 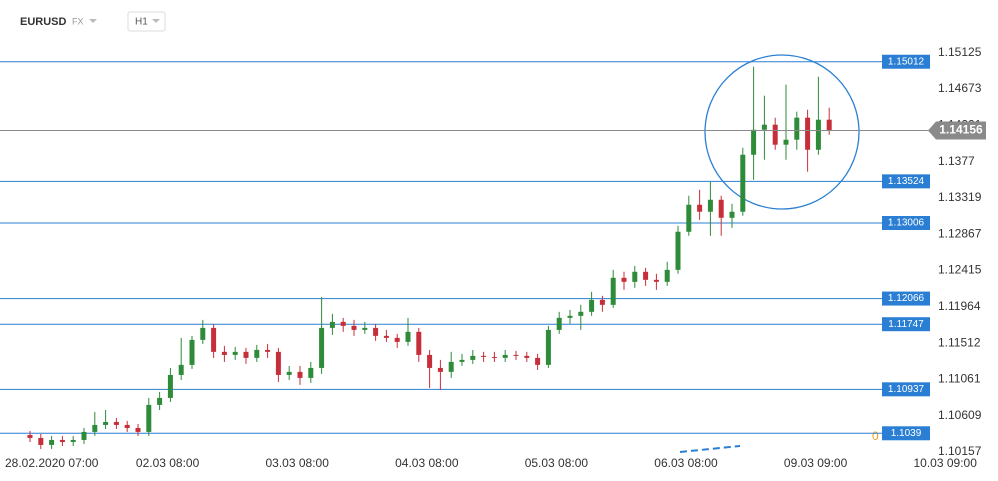 I want to click on x-tick-label: 06.03 08:00, so click(x=686, y=463).